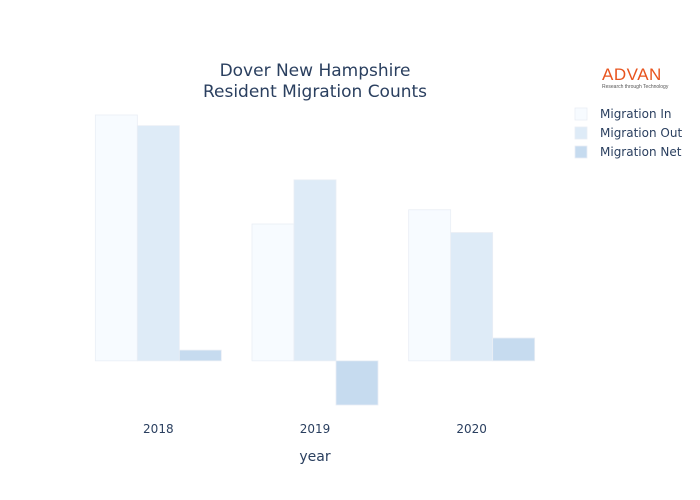  Describe the element at coordinates (357, 383) in the screenshot. I see `bar-migration-net-2019` at that location.